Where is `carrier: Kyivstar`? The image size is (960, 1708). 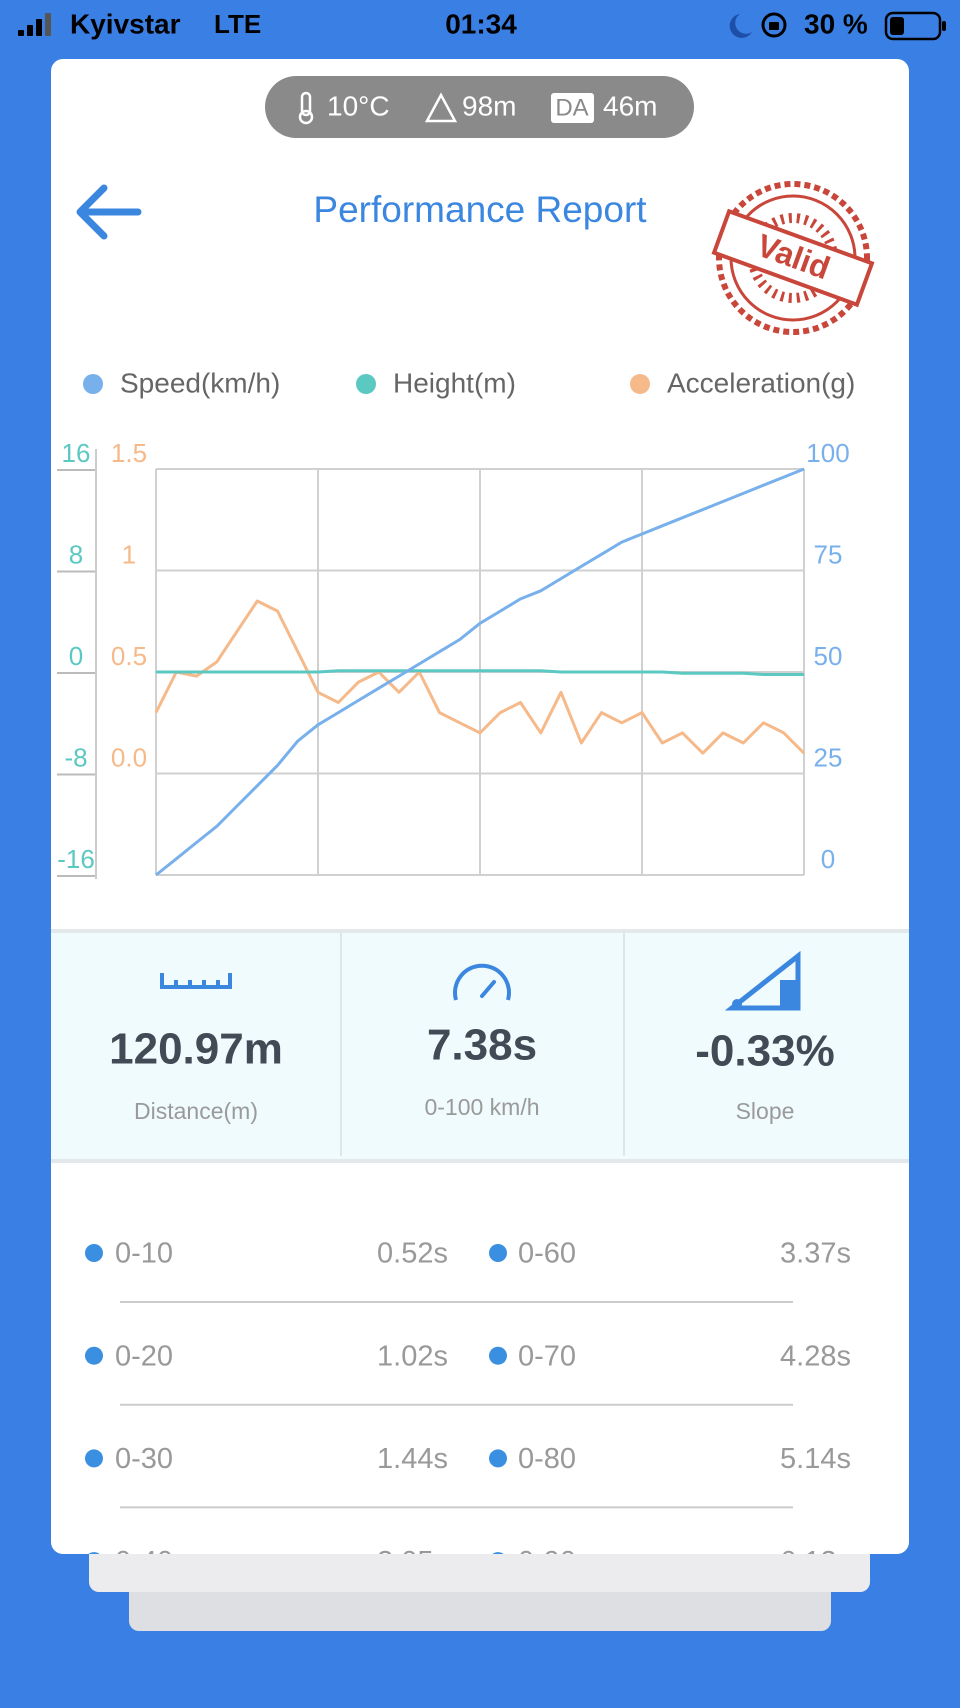 carrier: Kyivstar is located at coordinates (125, 23).